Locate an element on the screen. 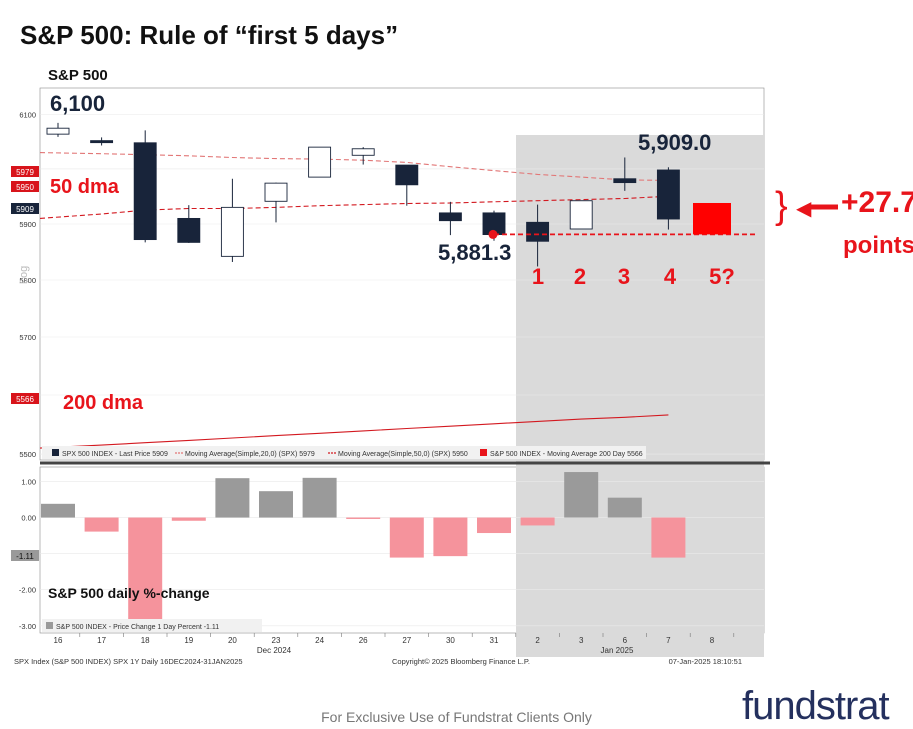 This screenshot has width=913, height=729. brace: } is located at coordinates (781, 206).